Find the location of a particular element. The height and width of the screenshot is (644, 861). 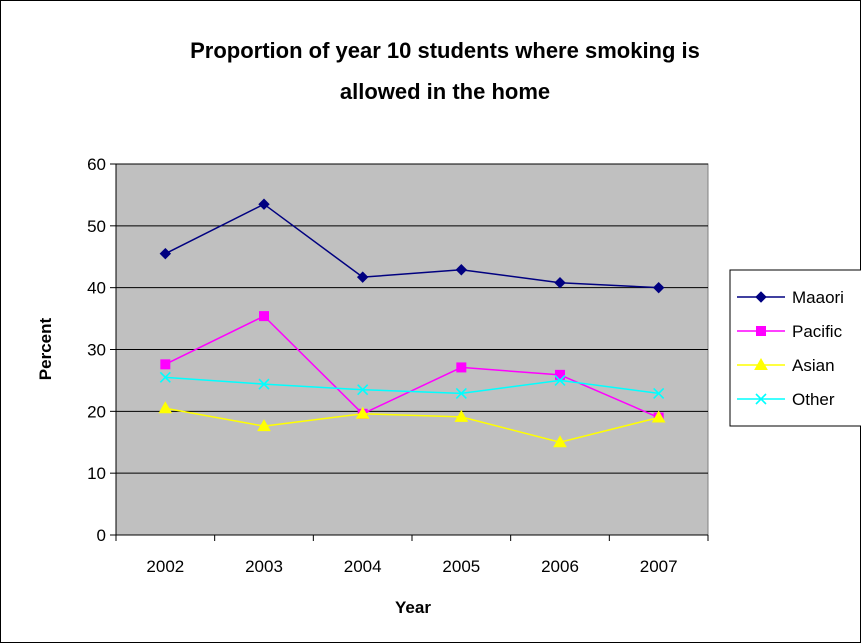

x-tick-label: 2003 is located at coordinates (264, 566).